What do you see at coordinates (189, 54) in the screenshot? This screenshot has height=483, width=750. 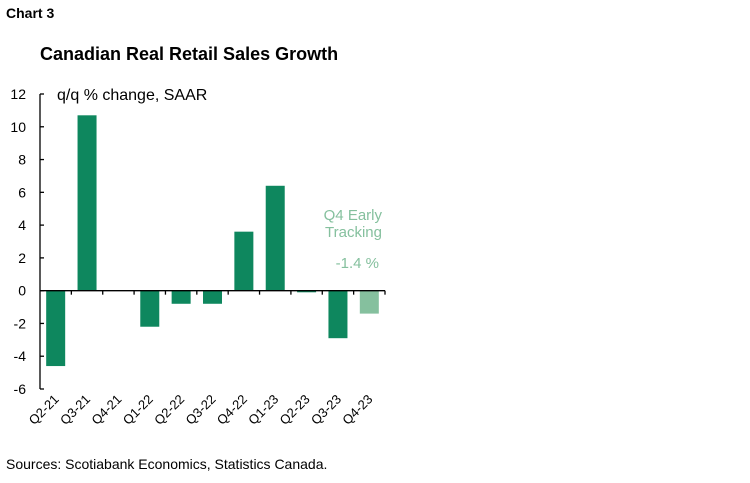 I see `chart-title: Canadian Real Retail Sales Growth` at bounding box center [189, 54].